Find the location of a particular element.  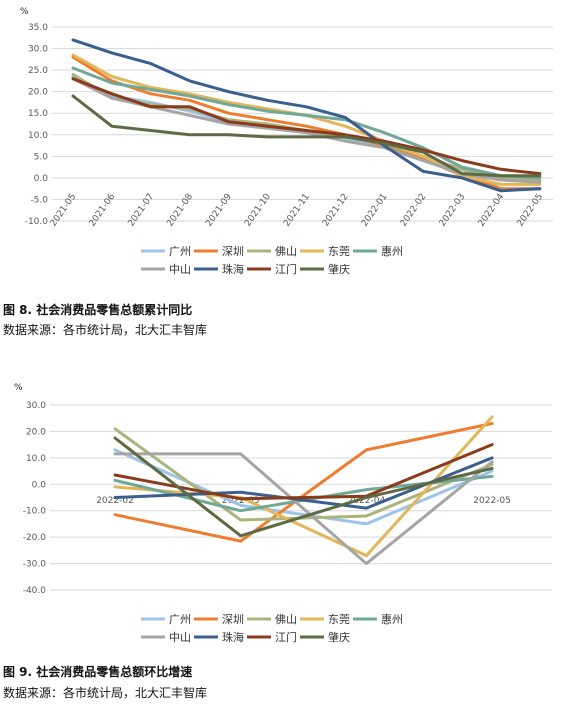

y-tick-label: 5.0 is located at coordinates (41, 157).